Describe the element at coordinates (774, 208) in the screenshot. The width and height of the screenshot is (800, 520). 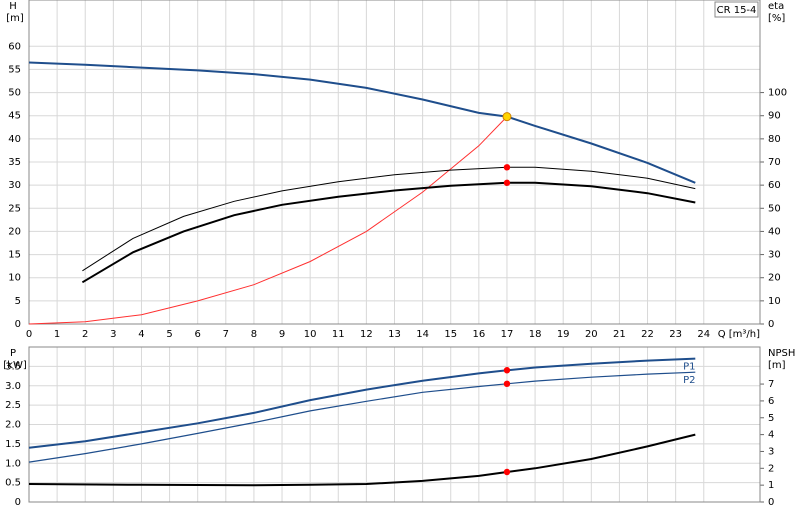
I see `y2-tick-label: 50` at that location.